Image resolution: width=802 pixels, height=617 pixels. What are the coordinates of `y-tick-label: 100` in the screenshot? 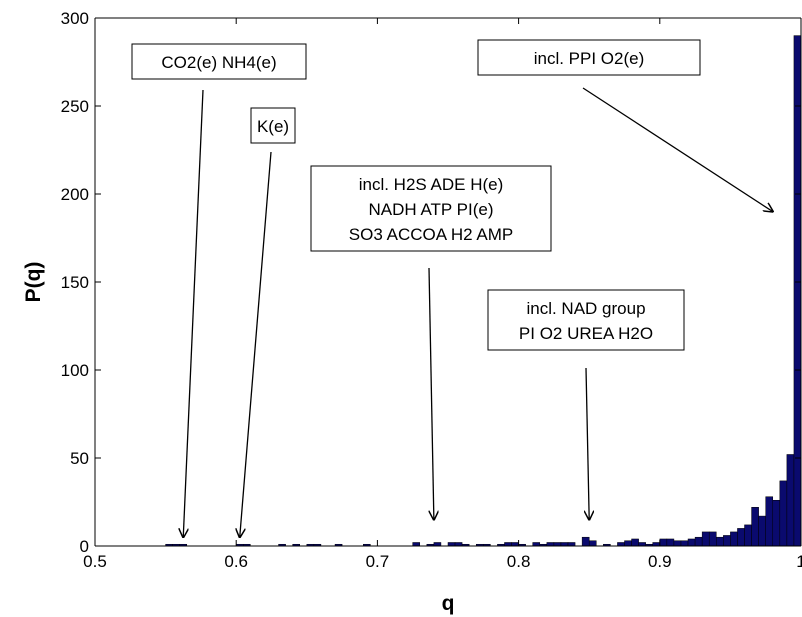 It's located at (75, 370).